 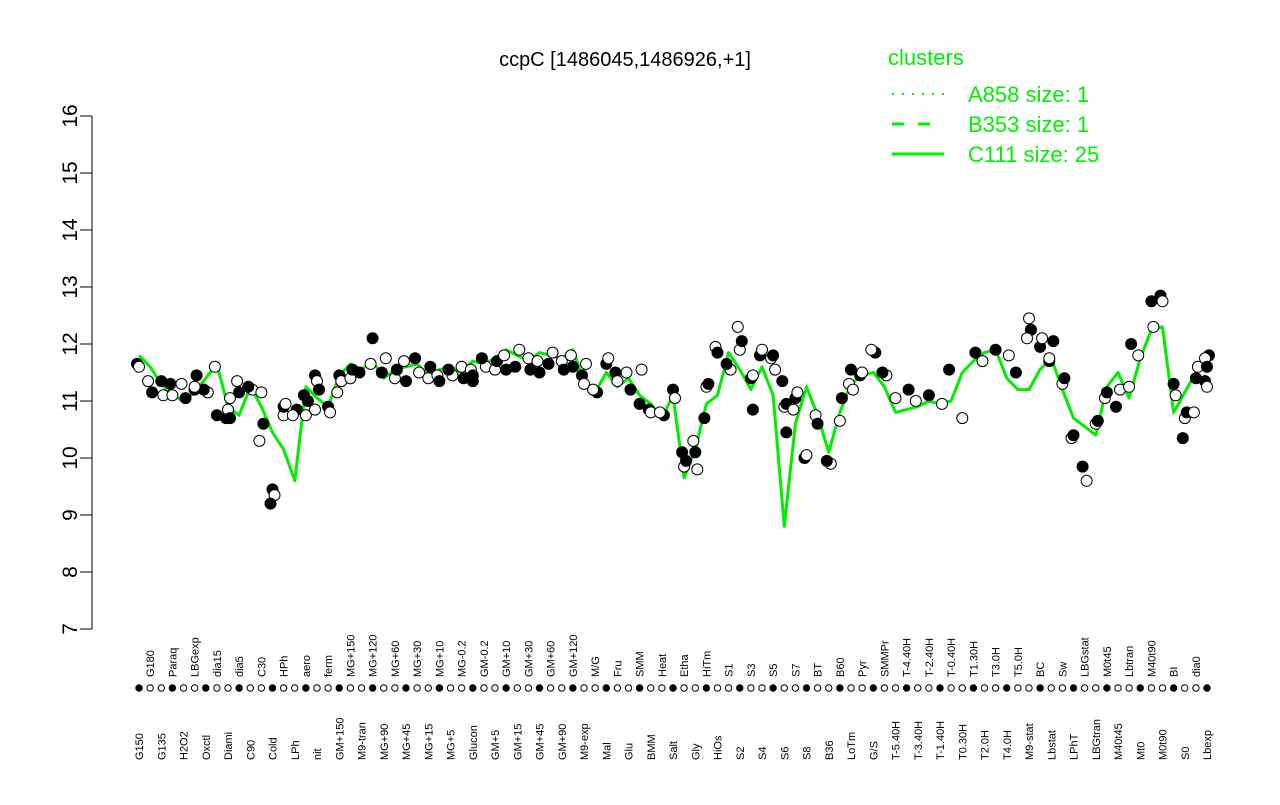 I want to click on x-tick-label: M40t45, so click(x=1119, y=741).